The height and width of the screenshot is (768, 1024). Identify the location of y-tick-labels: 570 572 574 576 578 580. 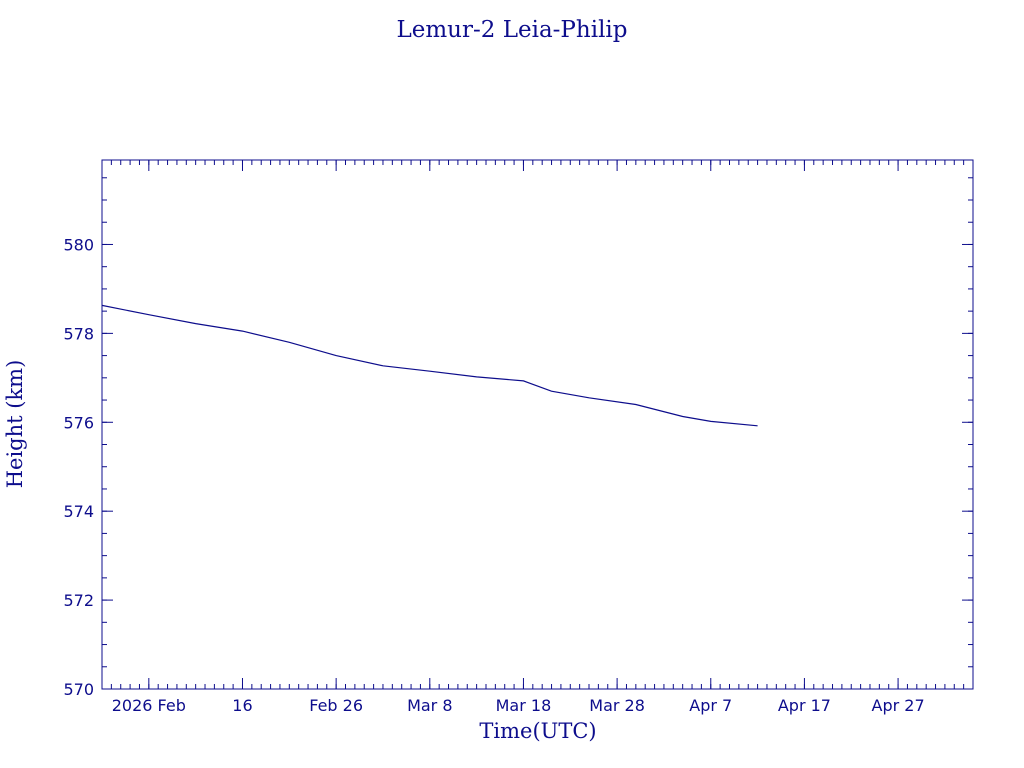
(78, 467).